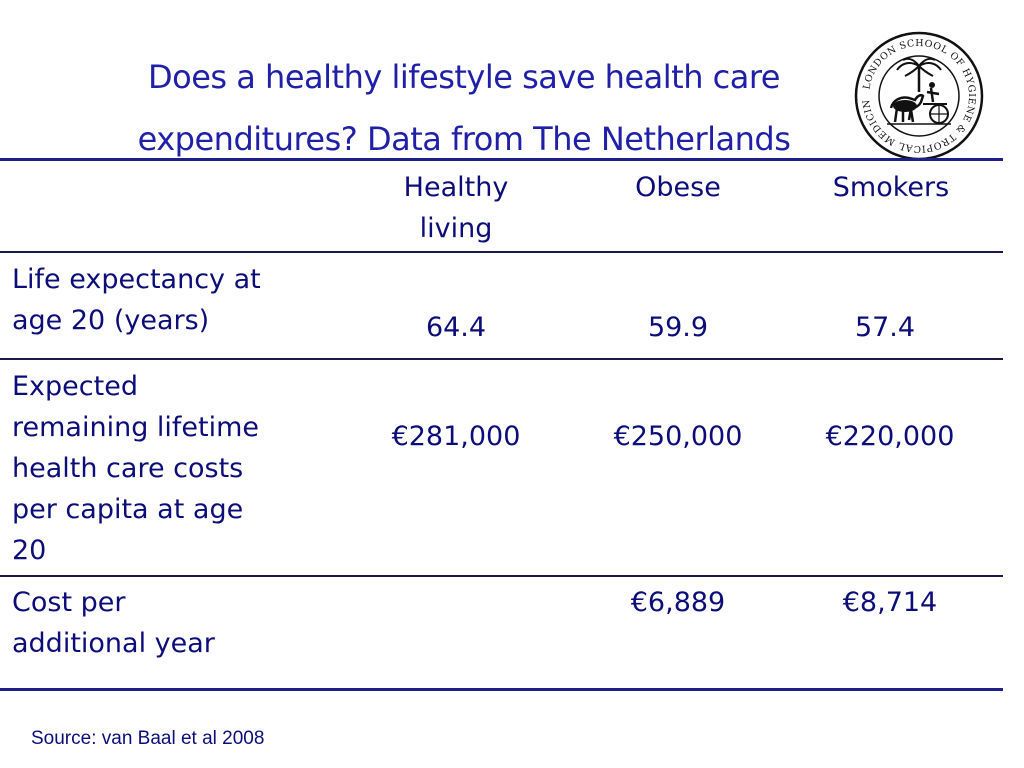 This screenshot has height=768, width=1024. What do you see at coordinates (148, 738) in the screenshot?
I see `source-citation: Source: van Baal et al 2008` at bounding box center [148, 738].